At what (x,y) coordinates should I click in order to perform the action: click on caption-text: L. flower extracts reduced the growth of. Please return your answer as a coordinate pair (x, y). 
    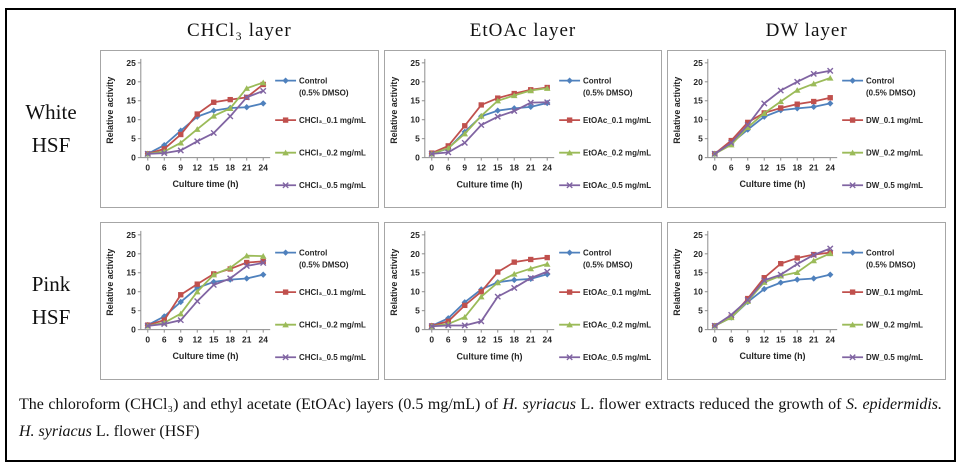
    Looking at the image, I should click on (710, 404).